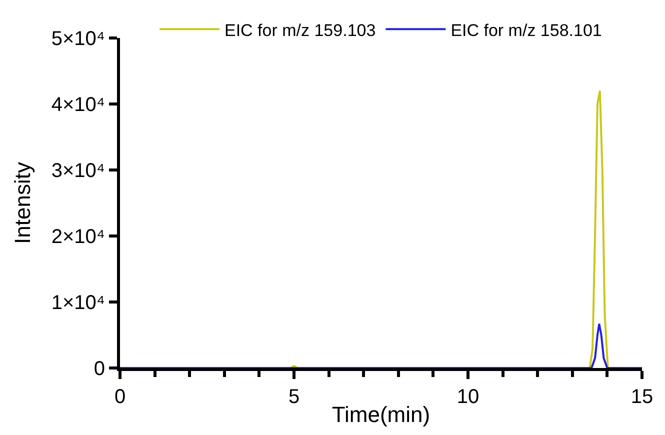  What do you see at coordinates (78, 105) in the screenshot?
I see `y-tick-label: 4×10⁴` at bounding box center [78, 105].